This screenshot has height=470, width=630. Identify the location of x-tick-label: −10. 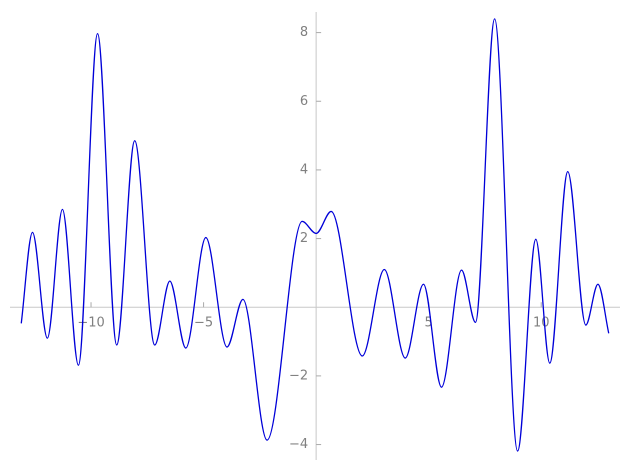
(90, 323).